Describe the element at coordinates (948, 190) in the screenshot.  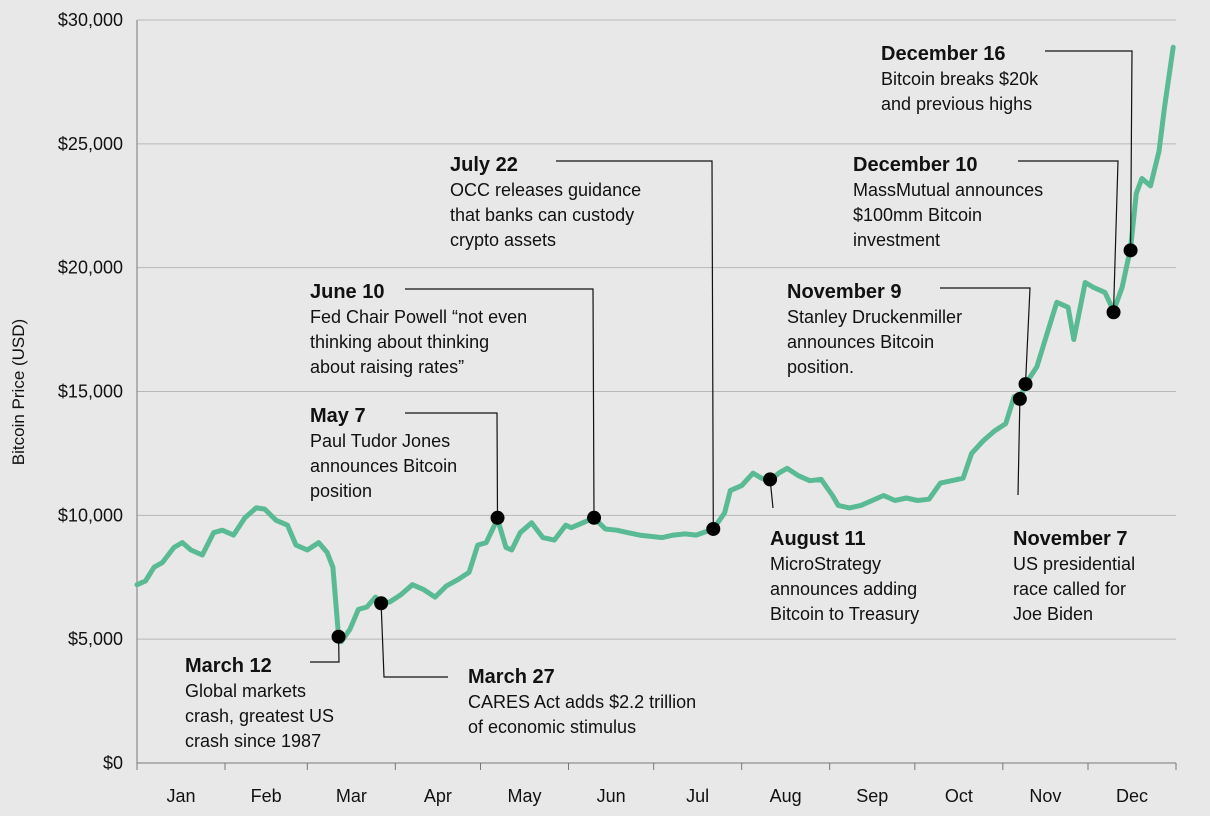
I see `annotation-text: MassMutual announces` at that location.